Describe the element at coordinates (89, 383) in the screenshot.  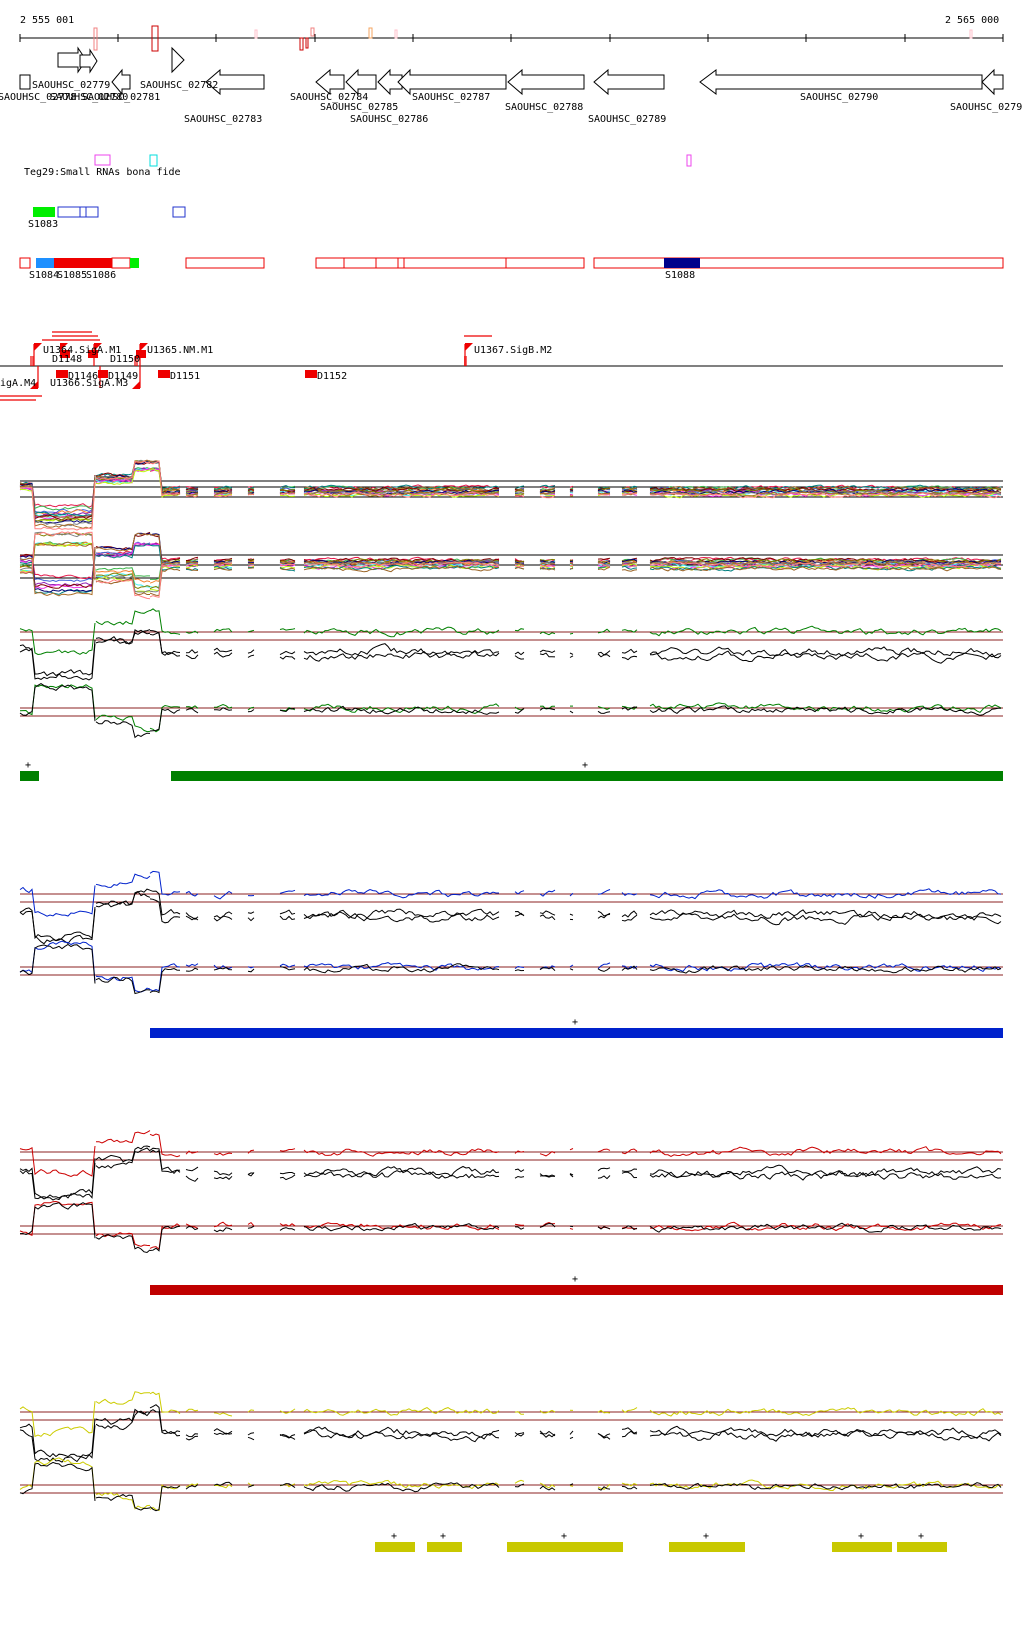
I see `tss-label: U1366.SigA.M3` at that location.